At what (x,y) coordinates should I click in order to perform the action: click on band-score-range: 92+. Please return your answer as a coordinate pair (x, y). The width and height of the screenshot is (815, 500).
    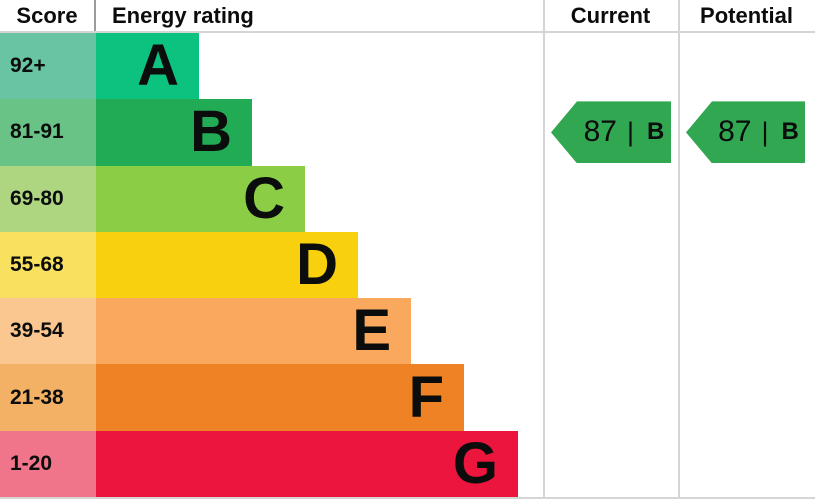
    Looking at the image, I should click on (28, 66).